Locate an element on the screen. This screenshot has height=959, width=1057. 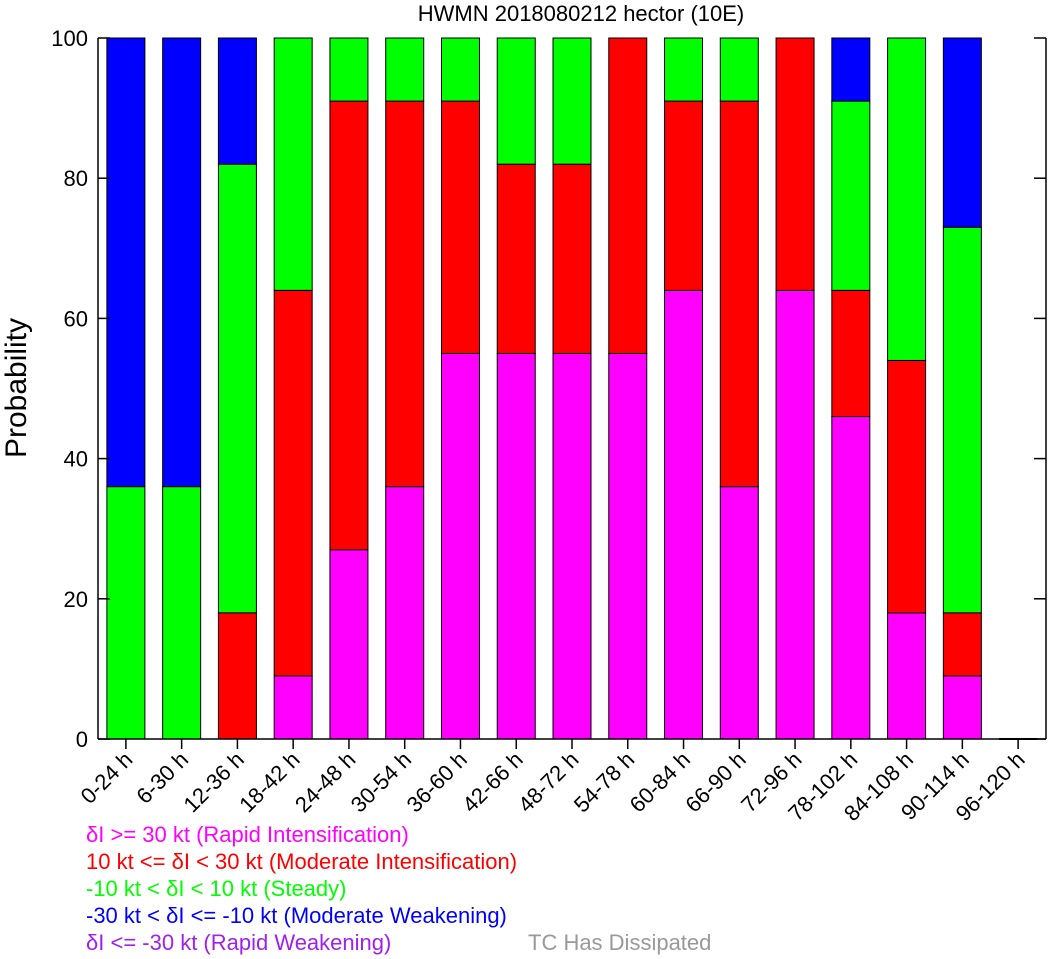
x-tick-label-5: 30-54 h is located at coordinates (381, 782).